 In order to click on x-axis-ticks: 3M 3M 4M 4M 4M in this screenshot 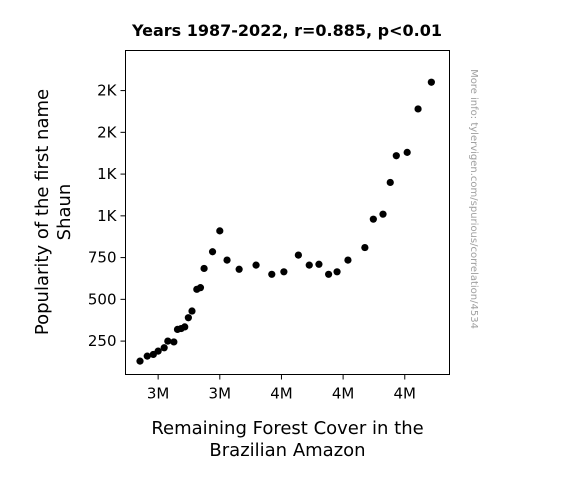, I will do `click(282, 388)`.